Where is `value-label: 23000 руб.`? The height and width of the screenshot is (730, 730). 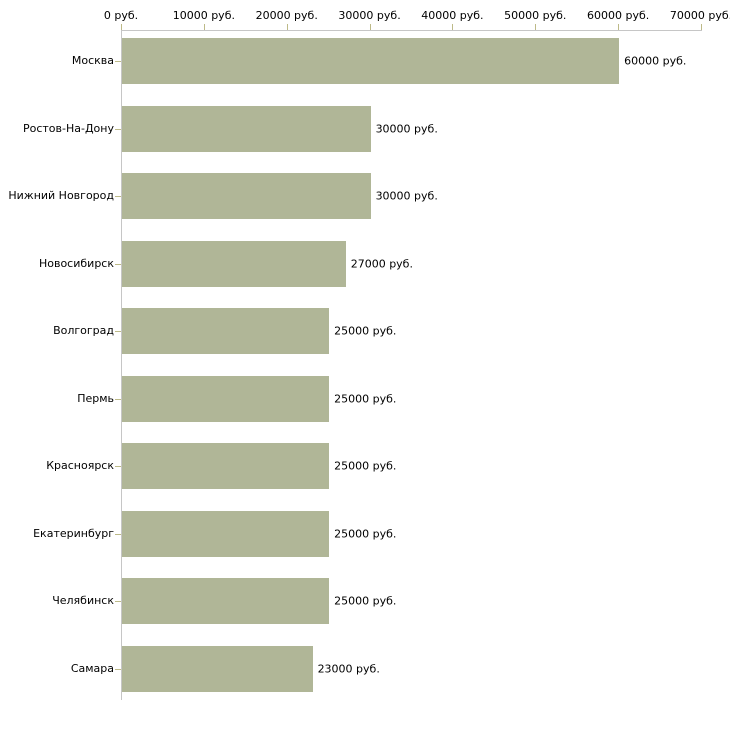
value-label: 23000 руб. is located at coordinates (348, 669).